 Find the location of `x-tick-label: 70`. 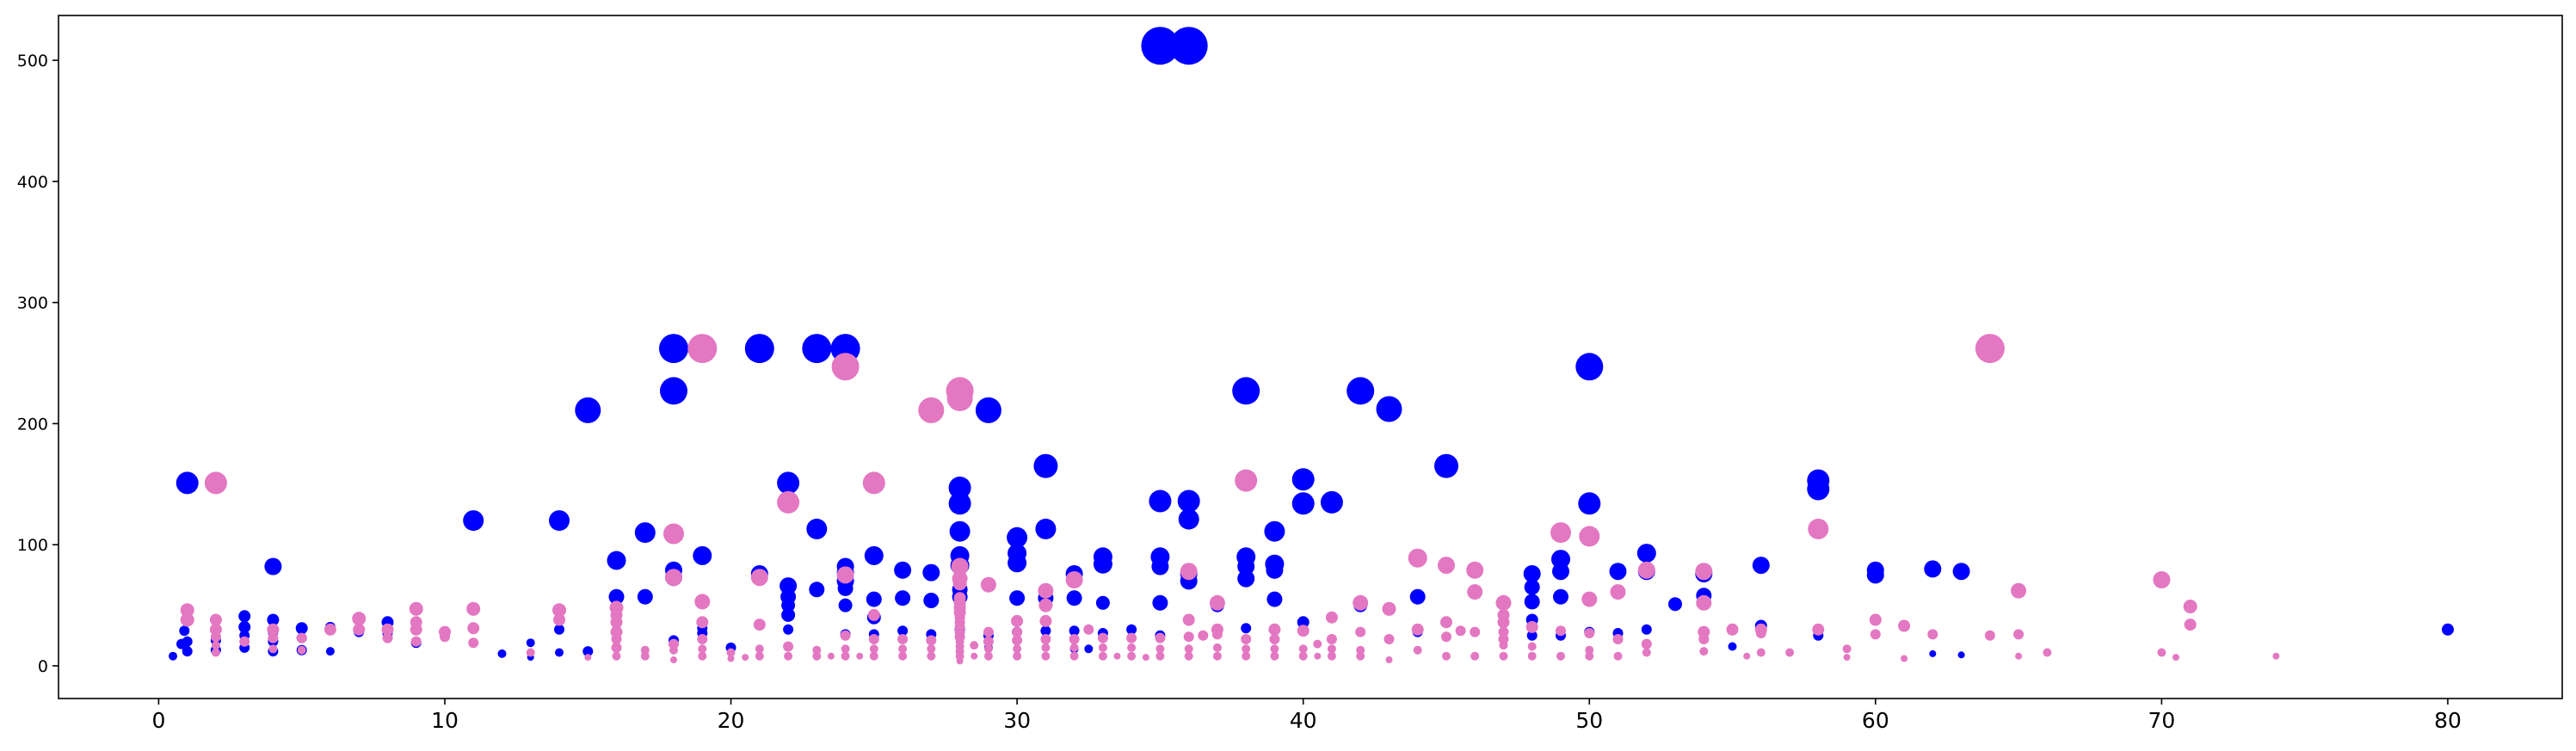

x-tick-label: 70 is located at coordinates (2161, 720).